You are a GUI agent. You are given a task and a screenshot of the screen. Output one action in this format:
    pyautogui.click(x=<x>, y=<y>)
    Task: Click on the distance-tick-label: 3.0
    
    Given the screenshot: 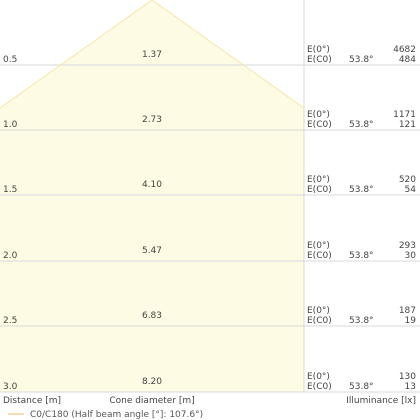 What is the action you would take?
    pyautogui.click(x=10, y=387)
    